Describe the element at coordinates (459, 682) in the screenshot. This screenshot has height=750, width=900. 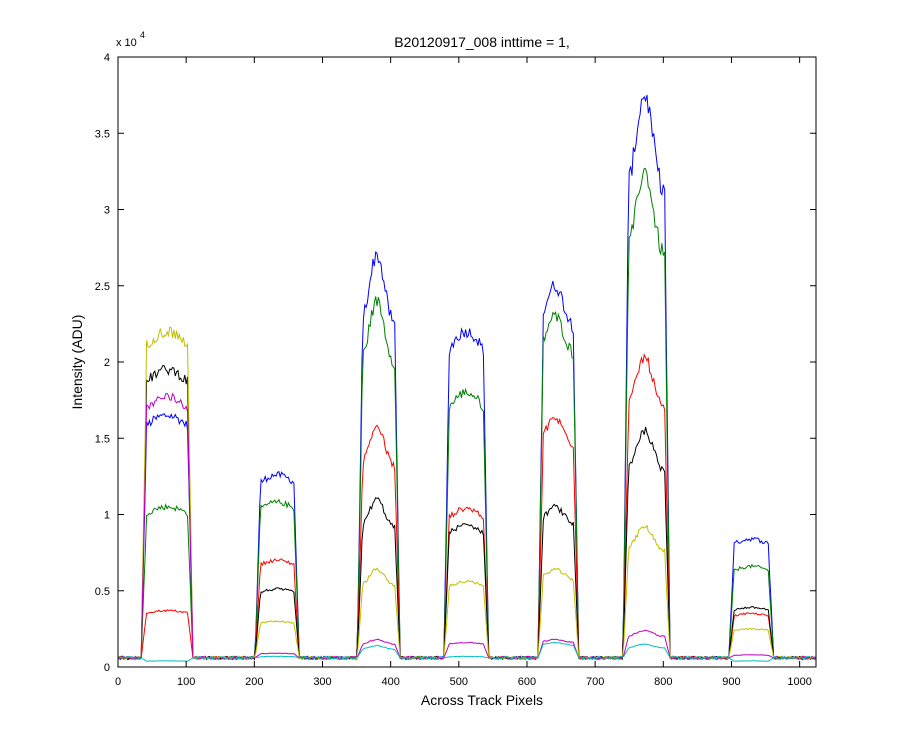
I see `x-tick-label: 500` at that location.